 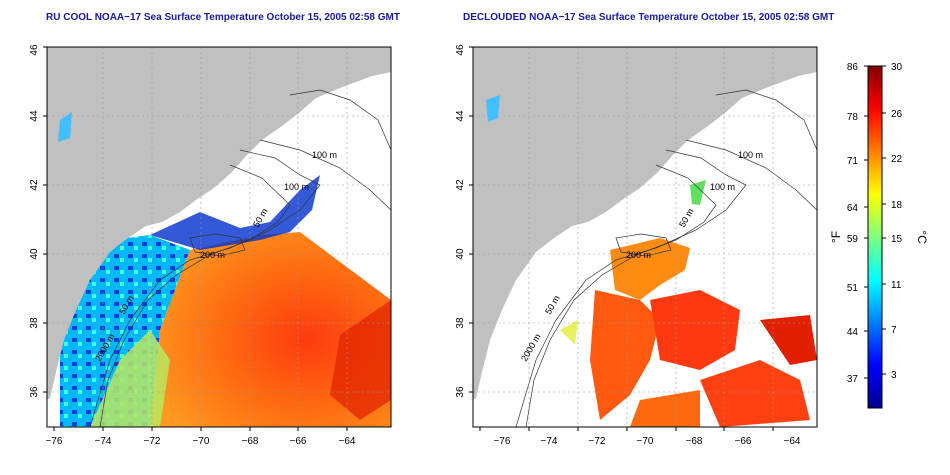 I want to click on right-contour-label-100m-b: 100 m, so click(x=722, y=187).